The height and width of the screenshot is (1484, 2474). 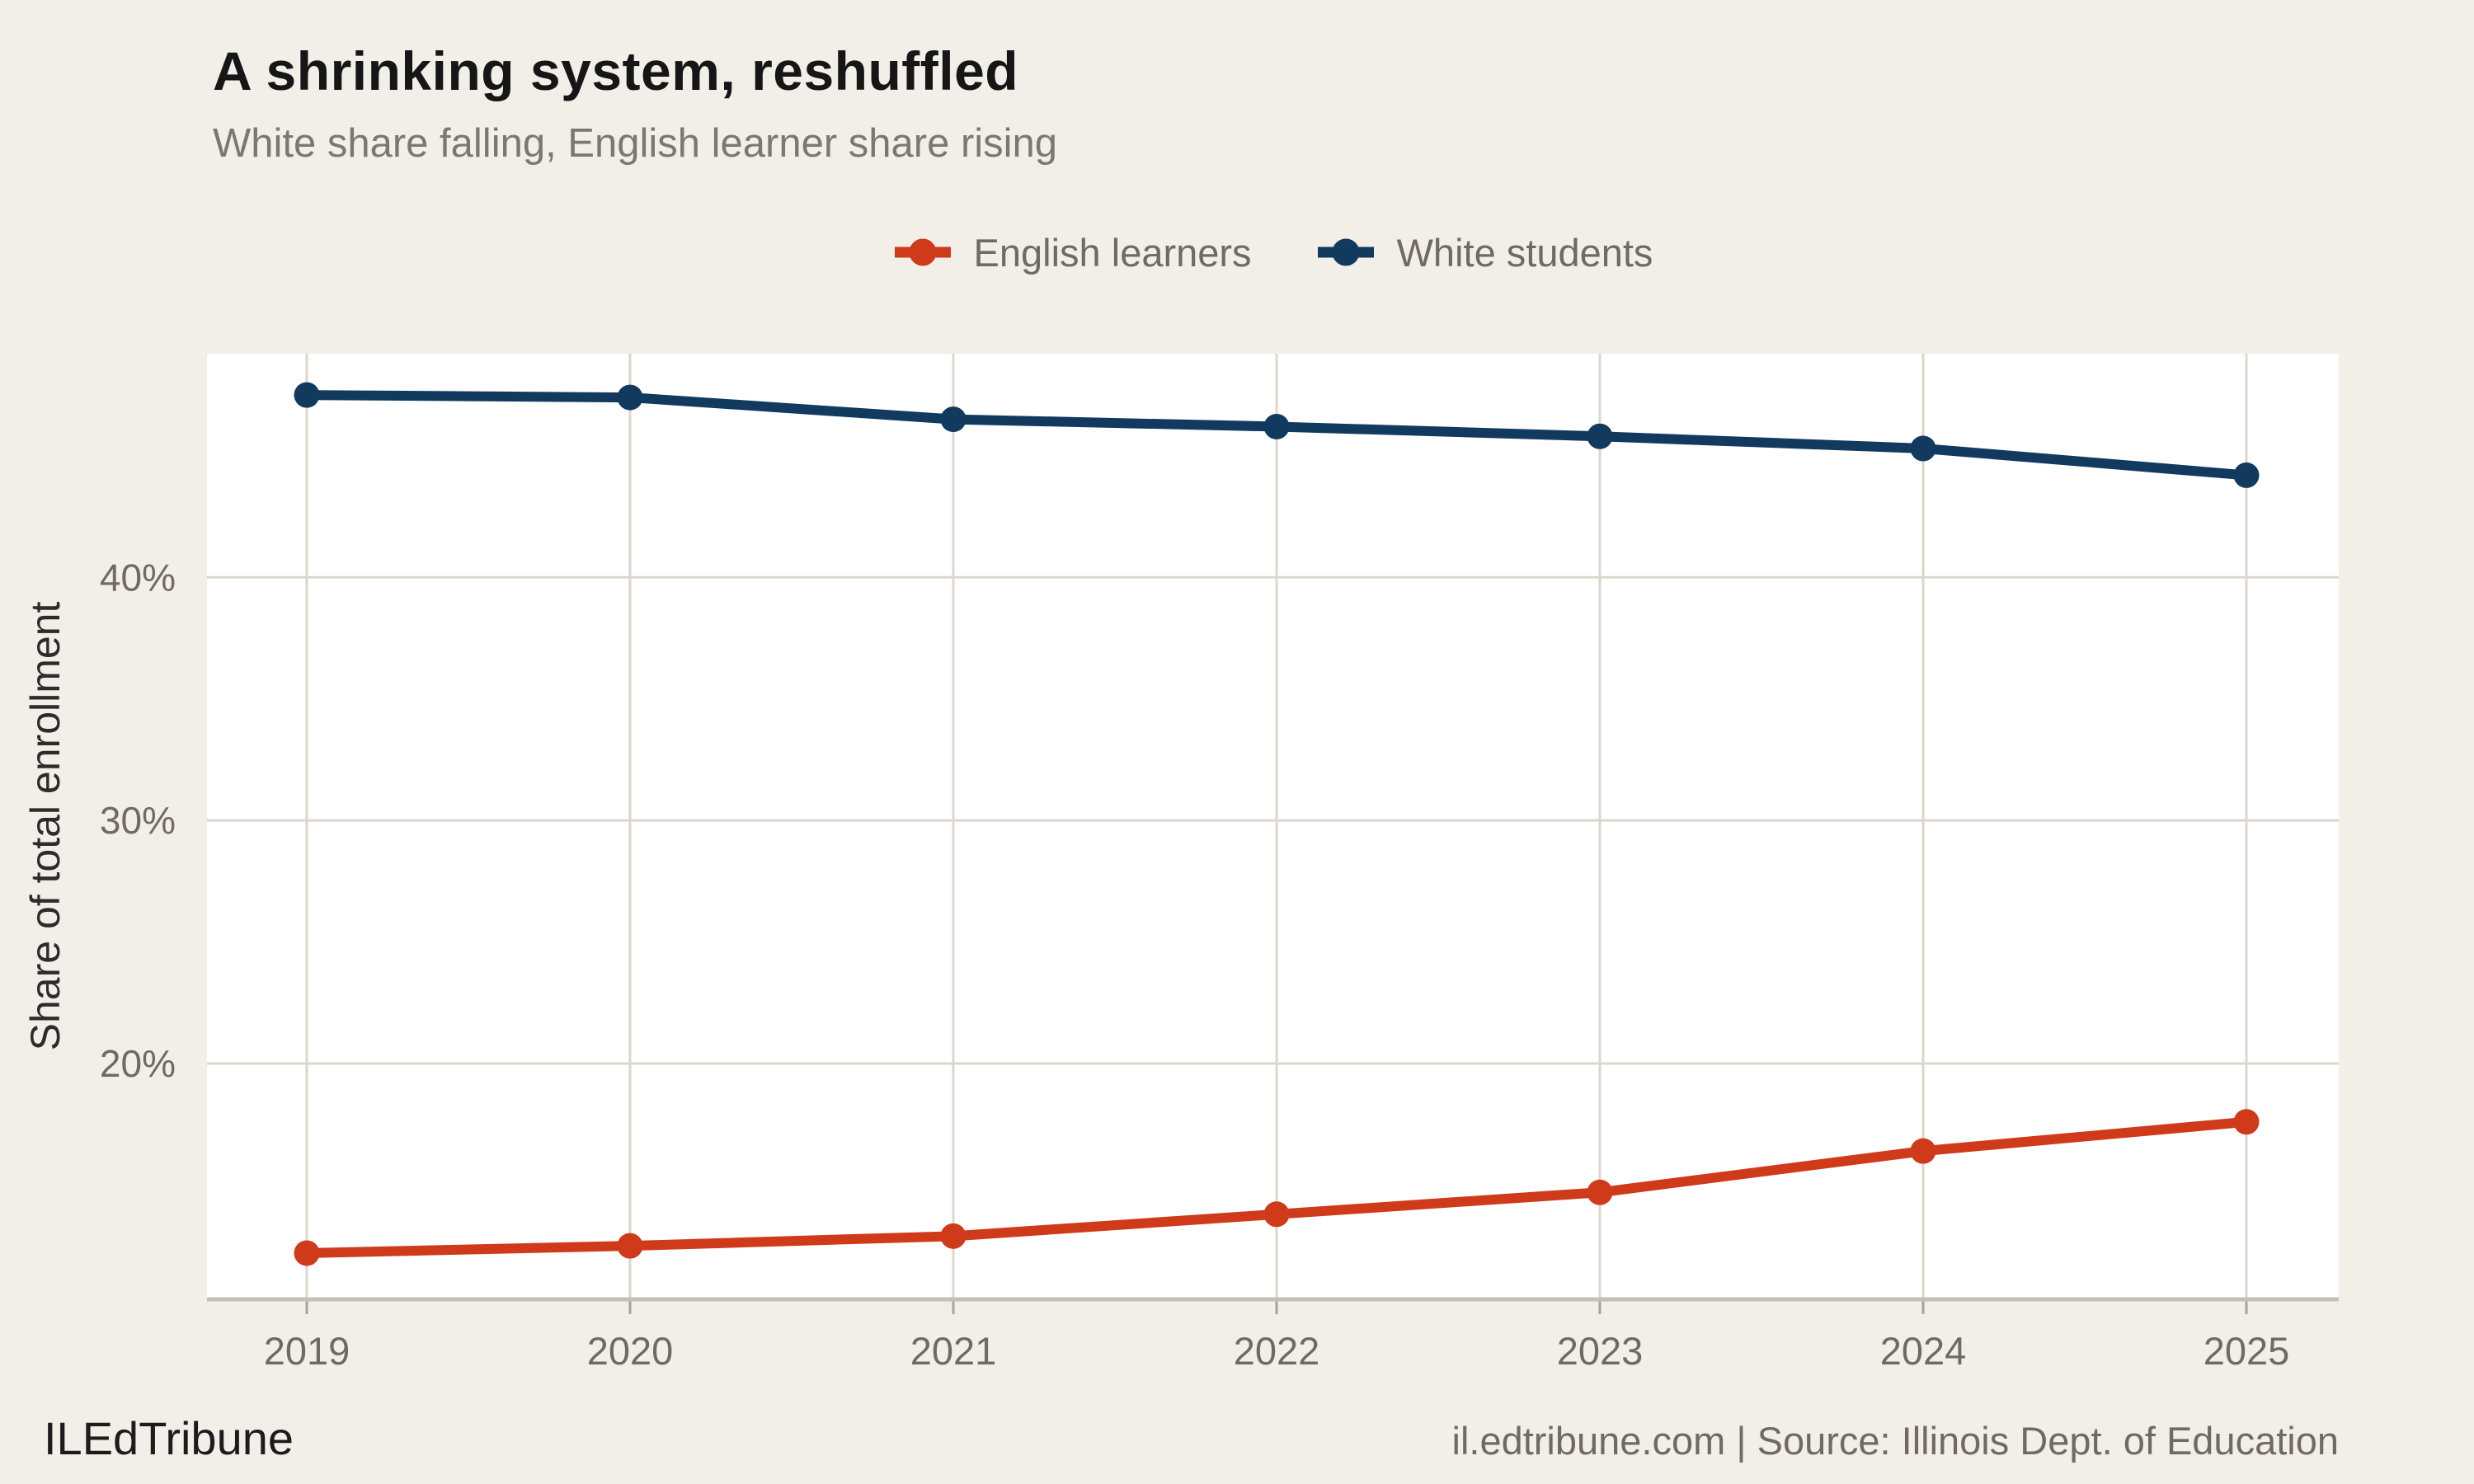 What do you see at coordinates (630, 397) in the screenshot?
I see `data-point-white-students-2020` at bounding box center [630, 397].